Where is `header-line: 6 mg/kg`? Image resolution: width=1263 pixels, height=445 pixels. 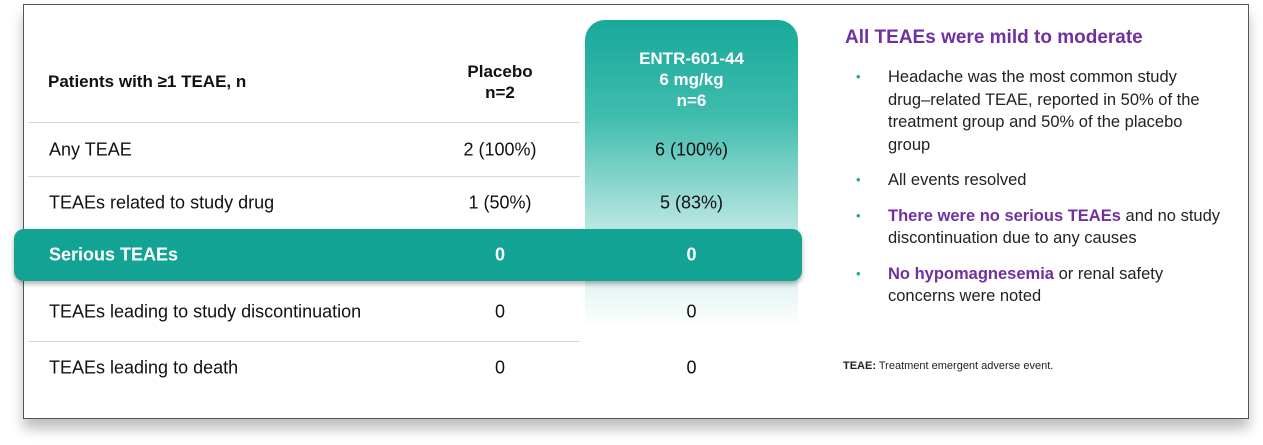
header-line: 6 mg/kg is located at coordinates (691, 79).